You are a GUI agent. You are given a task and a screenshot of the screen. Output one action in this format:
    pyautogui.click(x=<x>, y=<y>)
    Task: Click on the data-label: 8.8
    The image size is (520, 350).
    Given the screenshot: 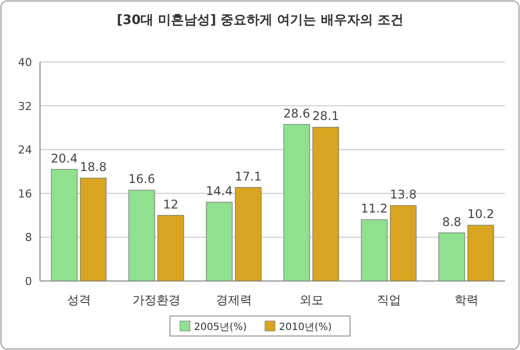 What is the action you would take?
    pyautogui.click(x=452, y=221)
    